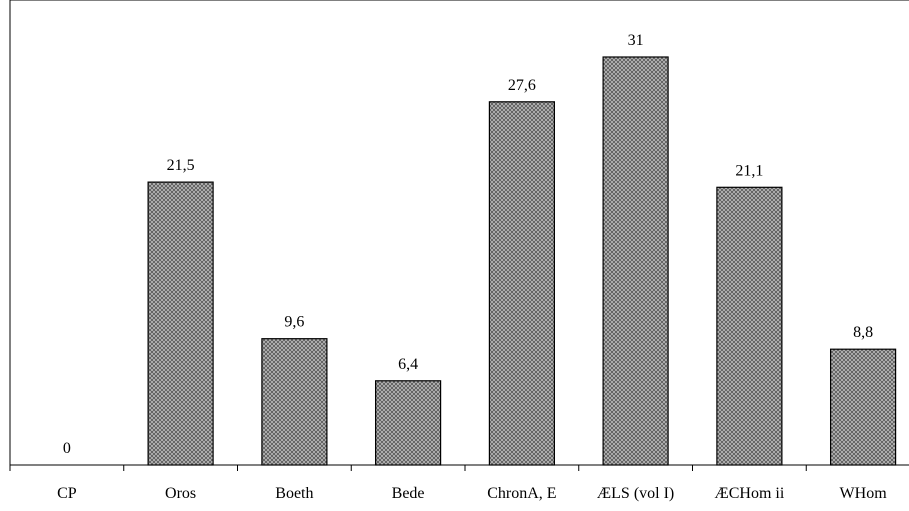  Describe the element at coordinates (864, 493) in the screenshot. I see `category-label-7: WHom` at that location.